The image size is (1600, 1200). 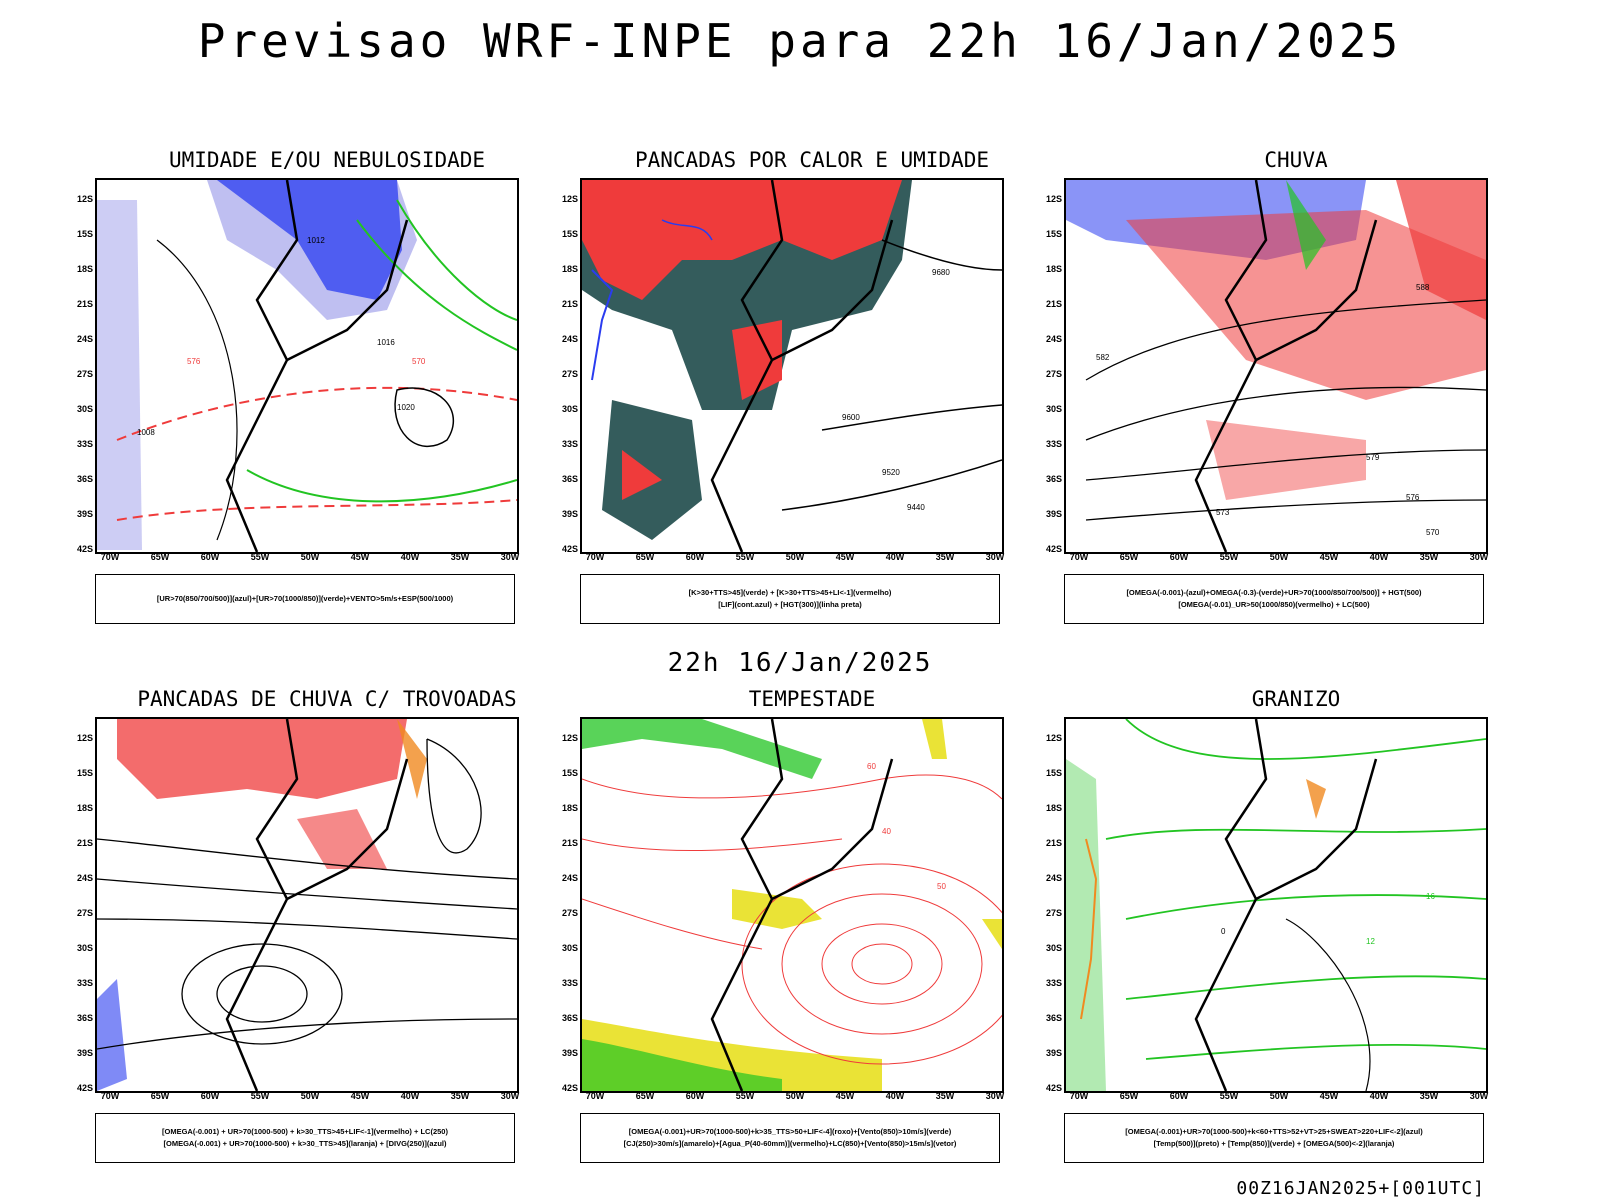 What do you see at coordinates (406, 407) in the screenshot?
I see `contour-label: 1020` at bounding box center [406, 407].